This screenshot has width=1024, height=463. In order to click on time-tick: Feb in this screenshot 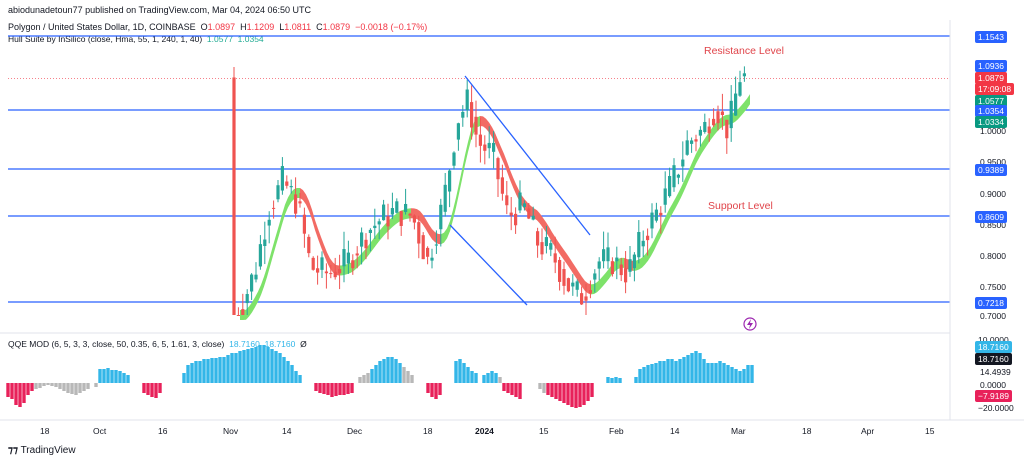, I will do `click(616, 431)`.